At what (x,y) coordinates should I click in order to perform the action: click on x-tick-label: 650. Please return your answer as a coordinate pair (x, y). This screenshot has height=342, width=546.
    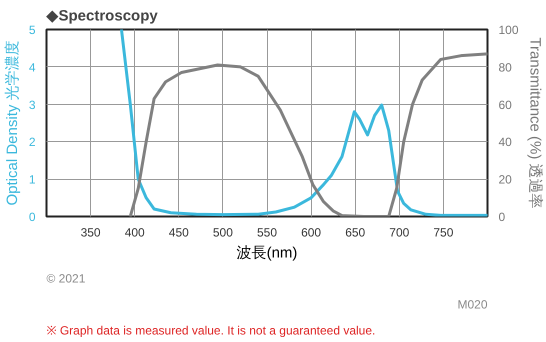
    Looking at the image, I should click on (355, 233).